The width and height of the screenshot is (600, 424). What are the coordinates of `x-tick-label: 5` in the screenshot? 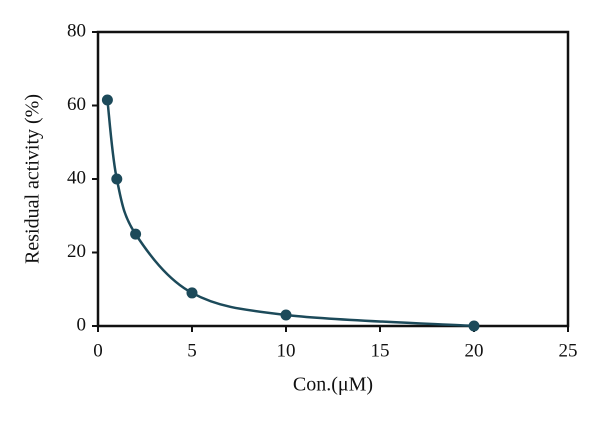 It's located at (192, 350).